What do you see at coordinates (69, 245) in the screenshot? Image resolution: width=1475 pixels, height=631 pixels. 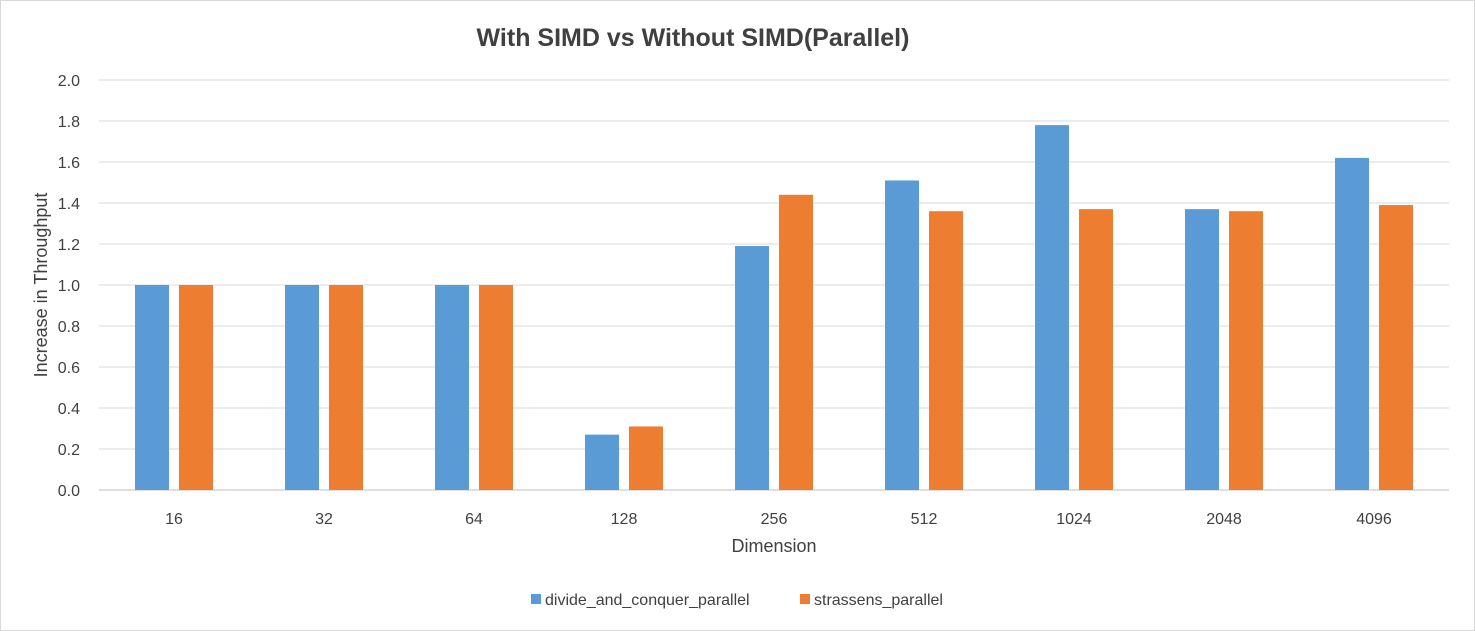 I see `y-tick-label: 1.2` at bounding box center [69, 245].